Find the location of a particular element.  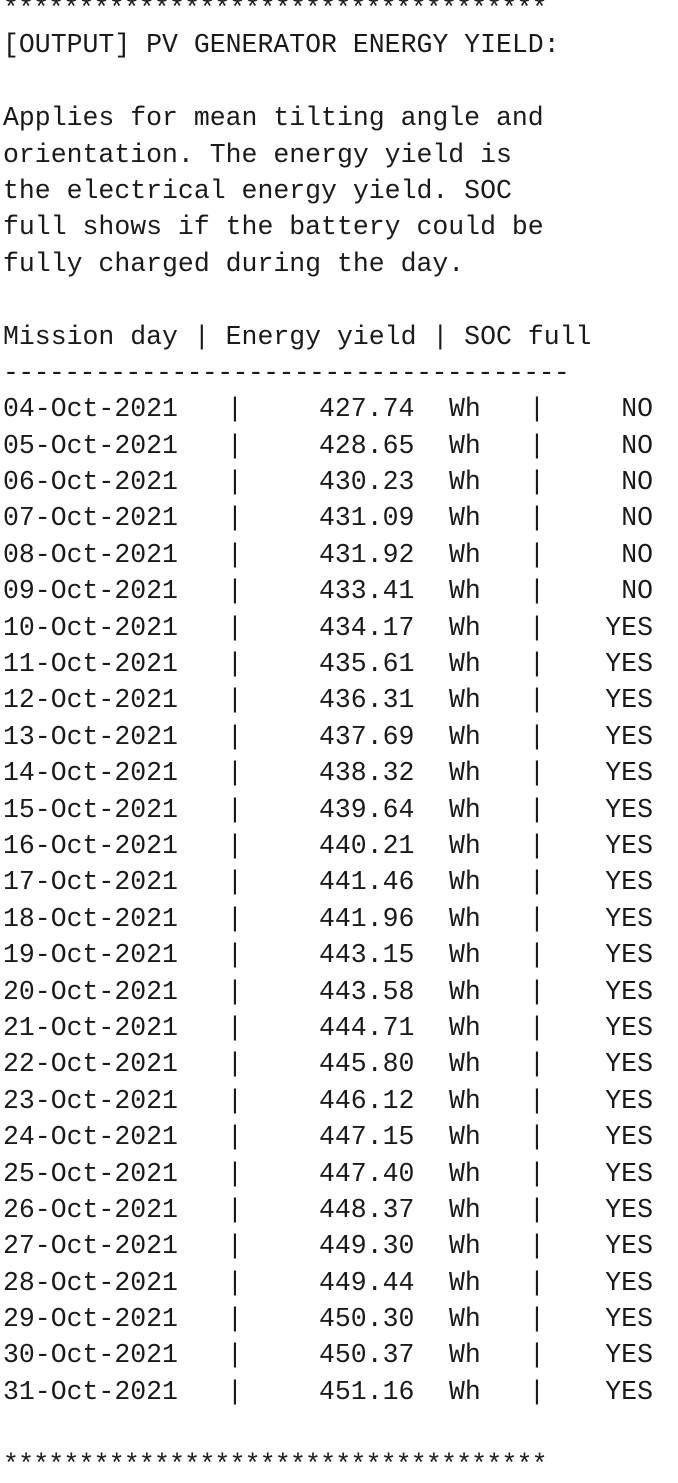

energy-yield-cell: 443.58 is located at coordinates (367, 991).